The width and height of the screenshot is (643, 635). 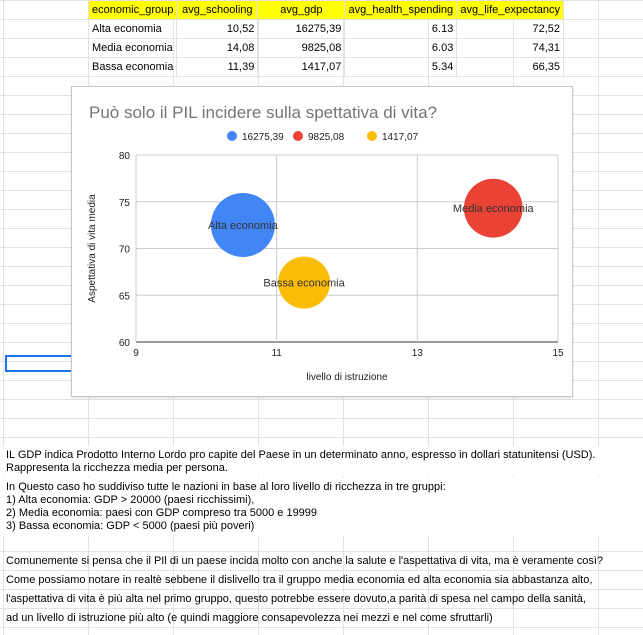 I want to click on table-cell: 5.34, so click(x=401, y=67).